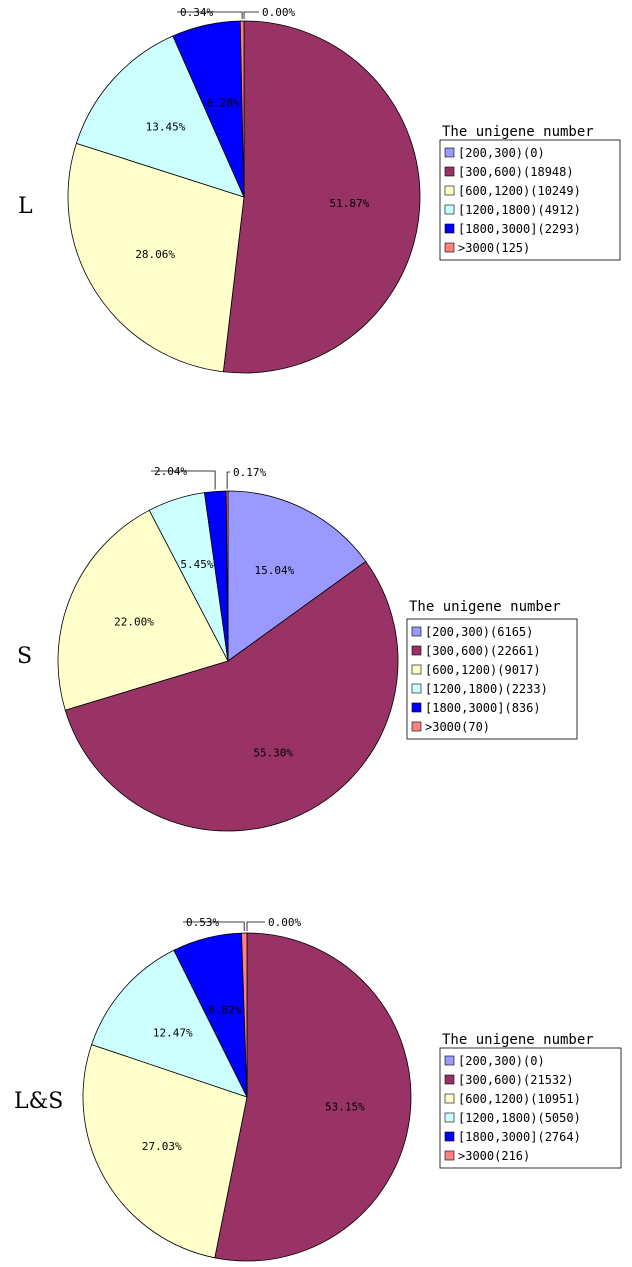 The width and height of the screenshot is (632, 1267). Describe the element at coordinates (494, 248) in the screenshot. I see `legend-entry-6: >3000(125)` at that location.